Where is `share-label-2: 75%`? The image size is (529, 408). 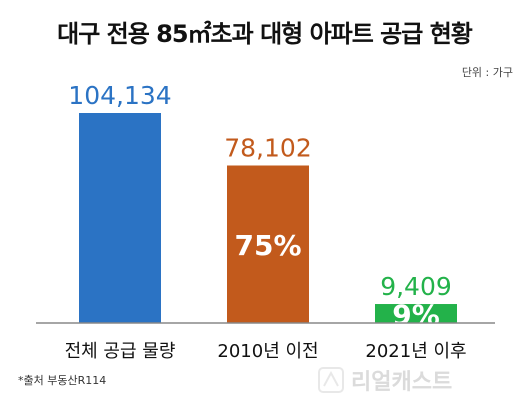
share-label-2: 75% is located at coordinates (267, 245).